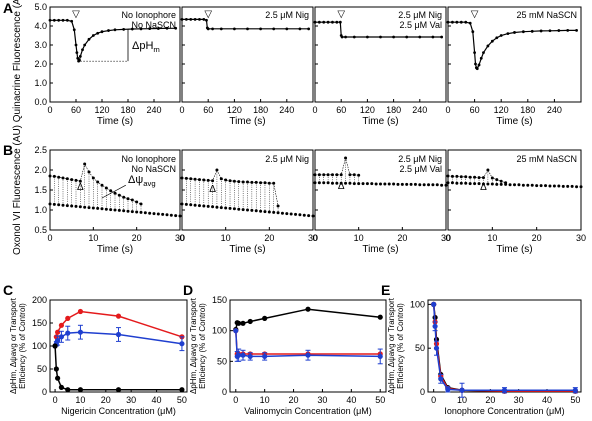 The image size is (592, 421). What do you see at coordinates (475, 110) in the screenshot?
I see `panel-a4-xtick-label: 60` at bounding box center [475, 110].